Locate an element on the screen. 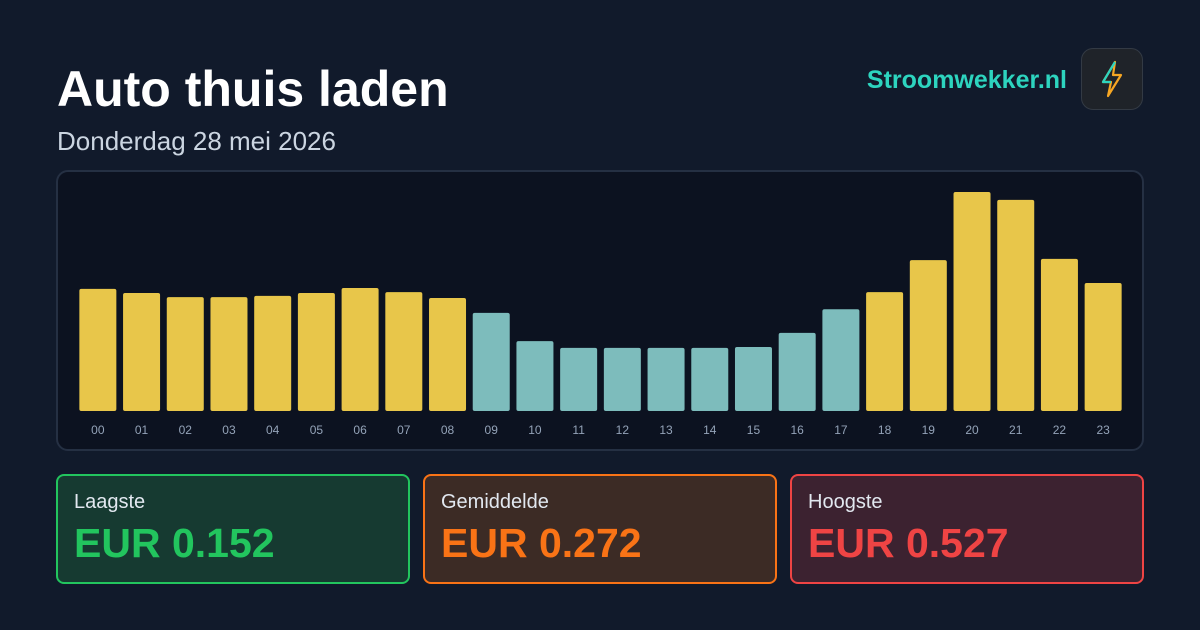  x-tick-label: 04 is located at coordinates (273, 430).